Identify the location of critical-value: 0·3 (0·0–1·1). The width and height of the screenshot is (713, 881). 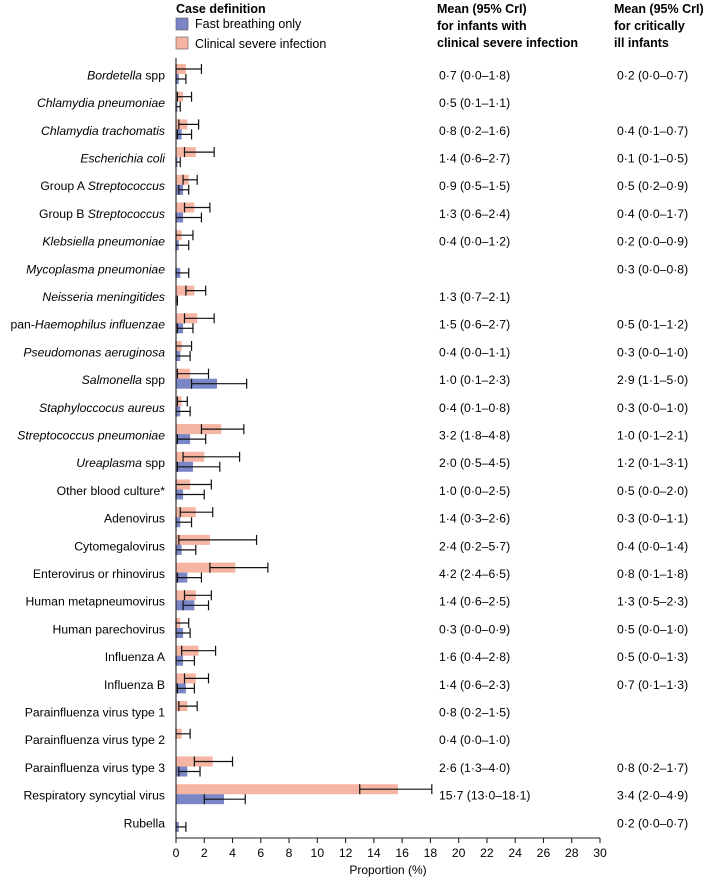
(652, 519).